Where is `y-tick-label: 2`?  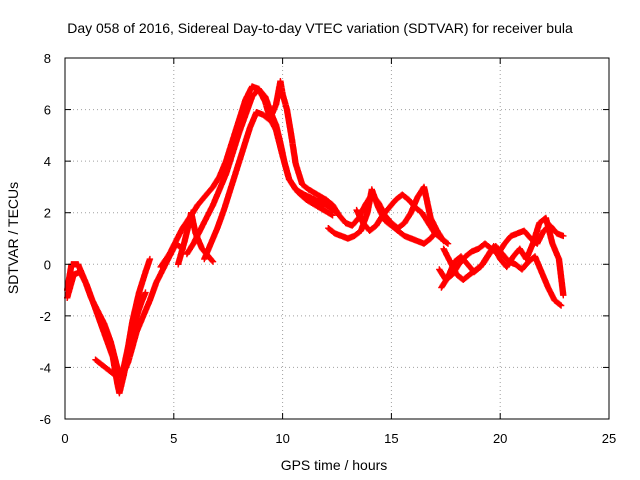 y-tick-label: 2 is located at coordinates (47, 213).